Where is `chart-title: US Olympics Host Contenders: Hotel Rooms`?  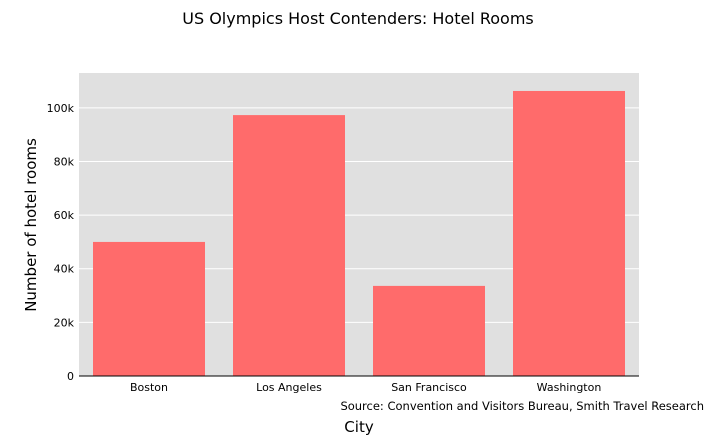
chart-title: US Olympics Host Contenders: Hotel Rooms is located at coordinates (358, 18).